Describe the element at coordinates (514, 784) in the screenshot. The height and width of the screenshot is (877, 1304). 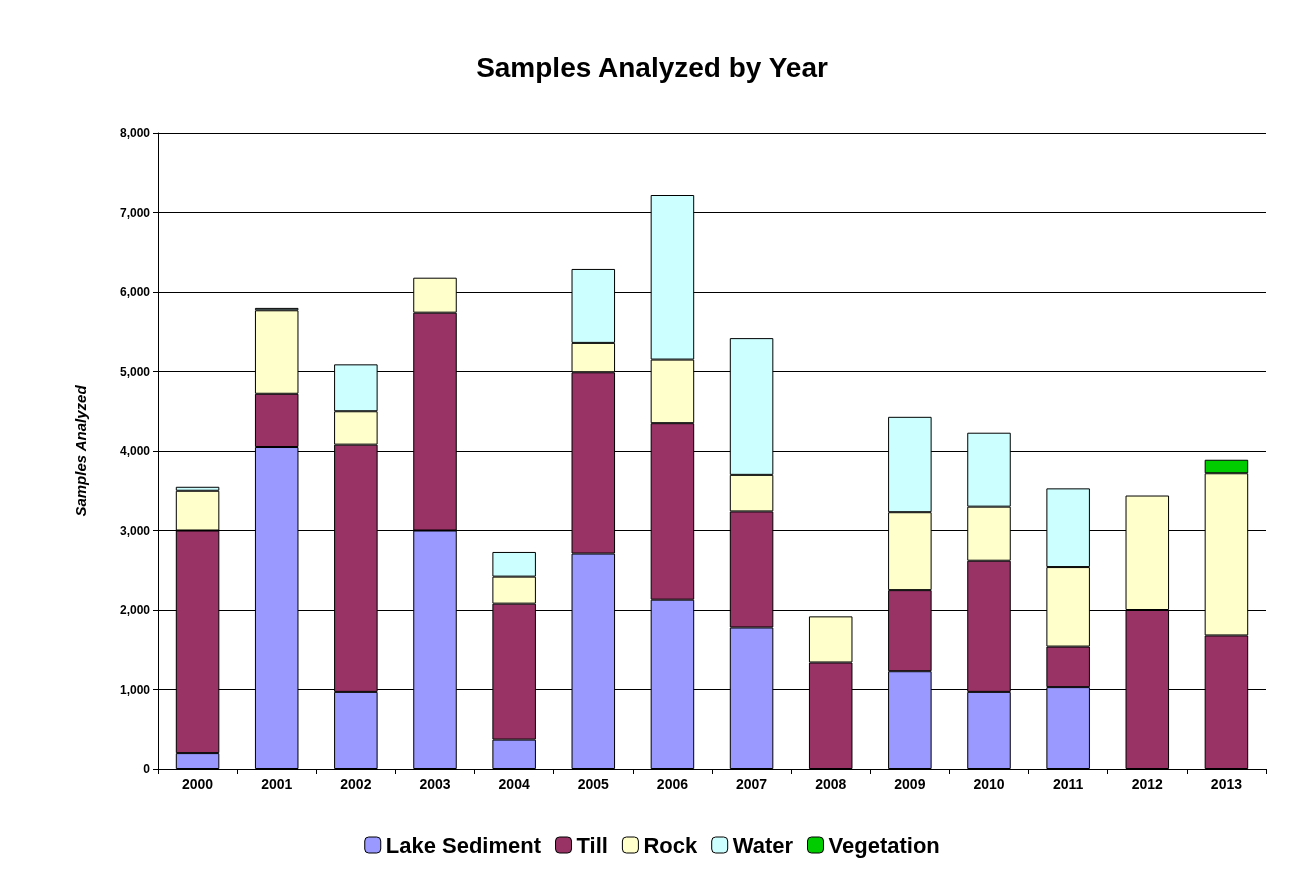
I see `x-tick-label: 2004` at that location.